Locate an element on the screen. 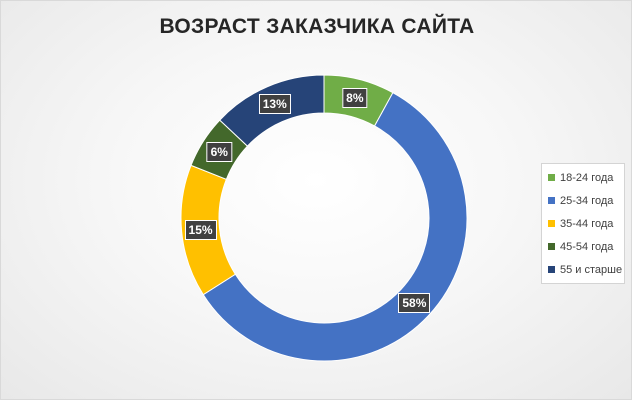  legend-label-5: 55 и старше is located at coordinates (591, 269).